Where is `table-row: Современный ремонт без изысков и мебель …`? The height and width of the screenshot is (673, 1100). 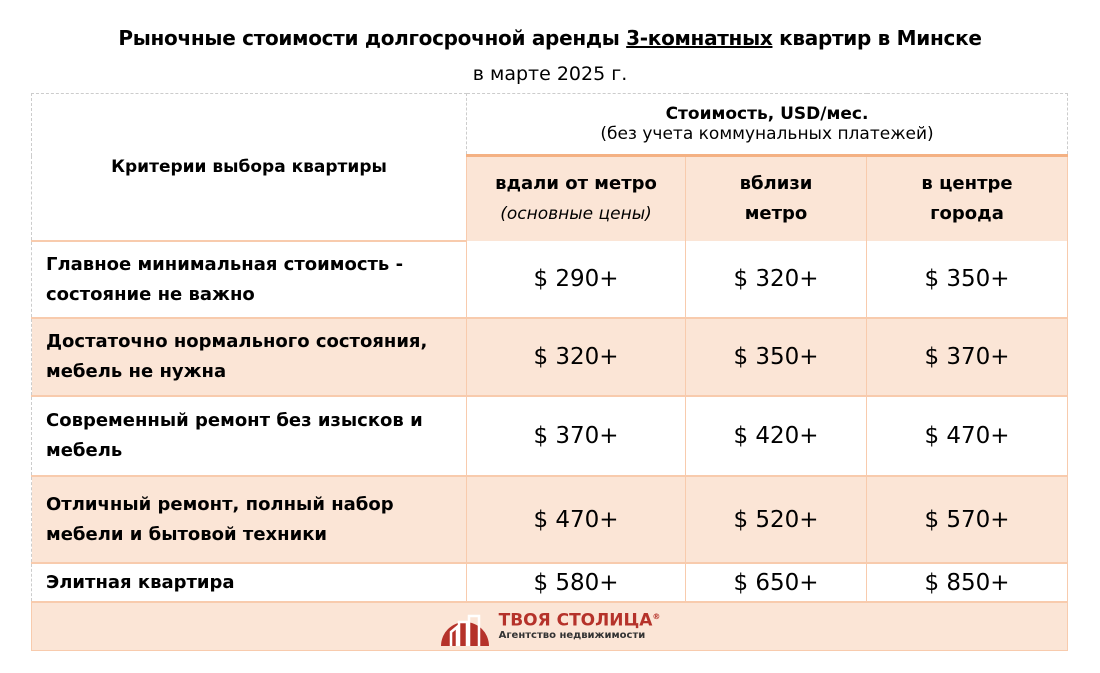
table-row: Современный ремонт без изысков и мебель … is located at coordinates (550, 436).